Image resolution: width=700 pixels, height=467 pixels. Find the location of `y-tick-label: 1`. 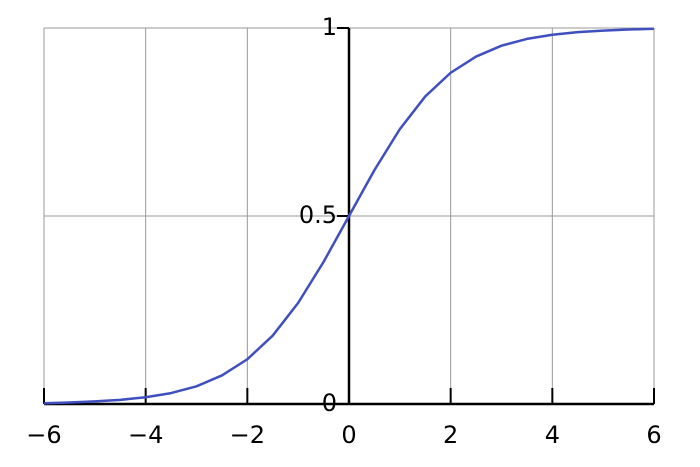

y-tick-label: 1 is located at coordinates (329, 27).